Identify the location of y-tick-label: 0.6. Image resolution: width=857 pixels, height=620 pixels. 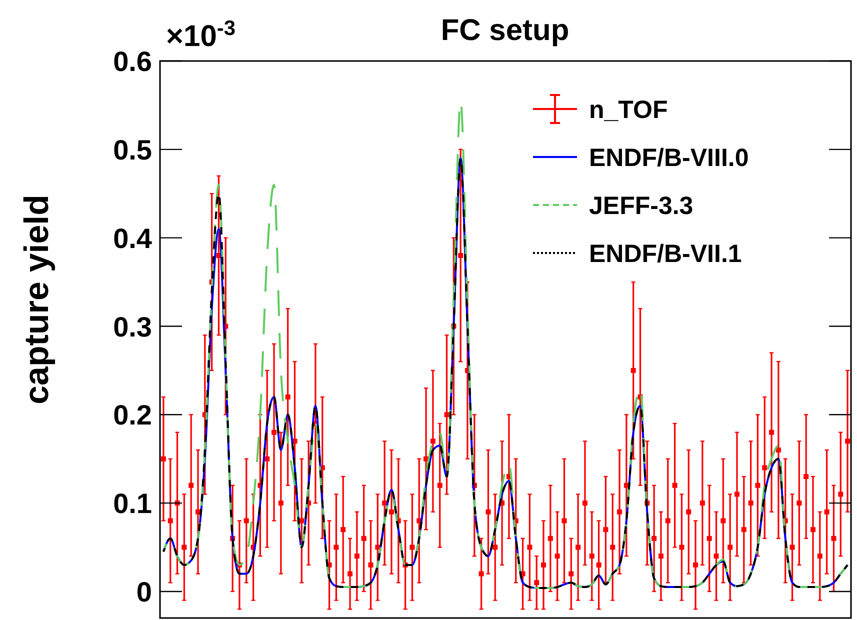
(132, 62).